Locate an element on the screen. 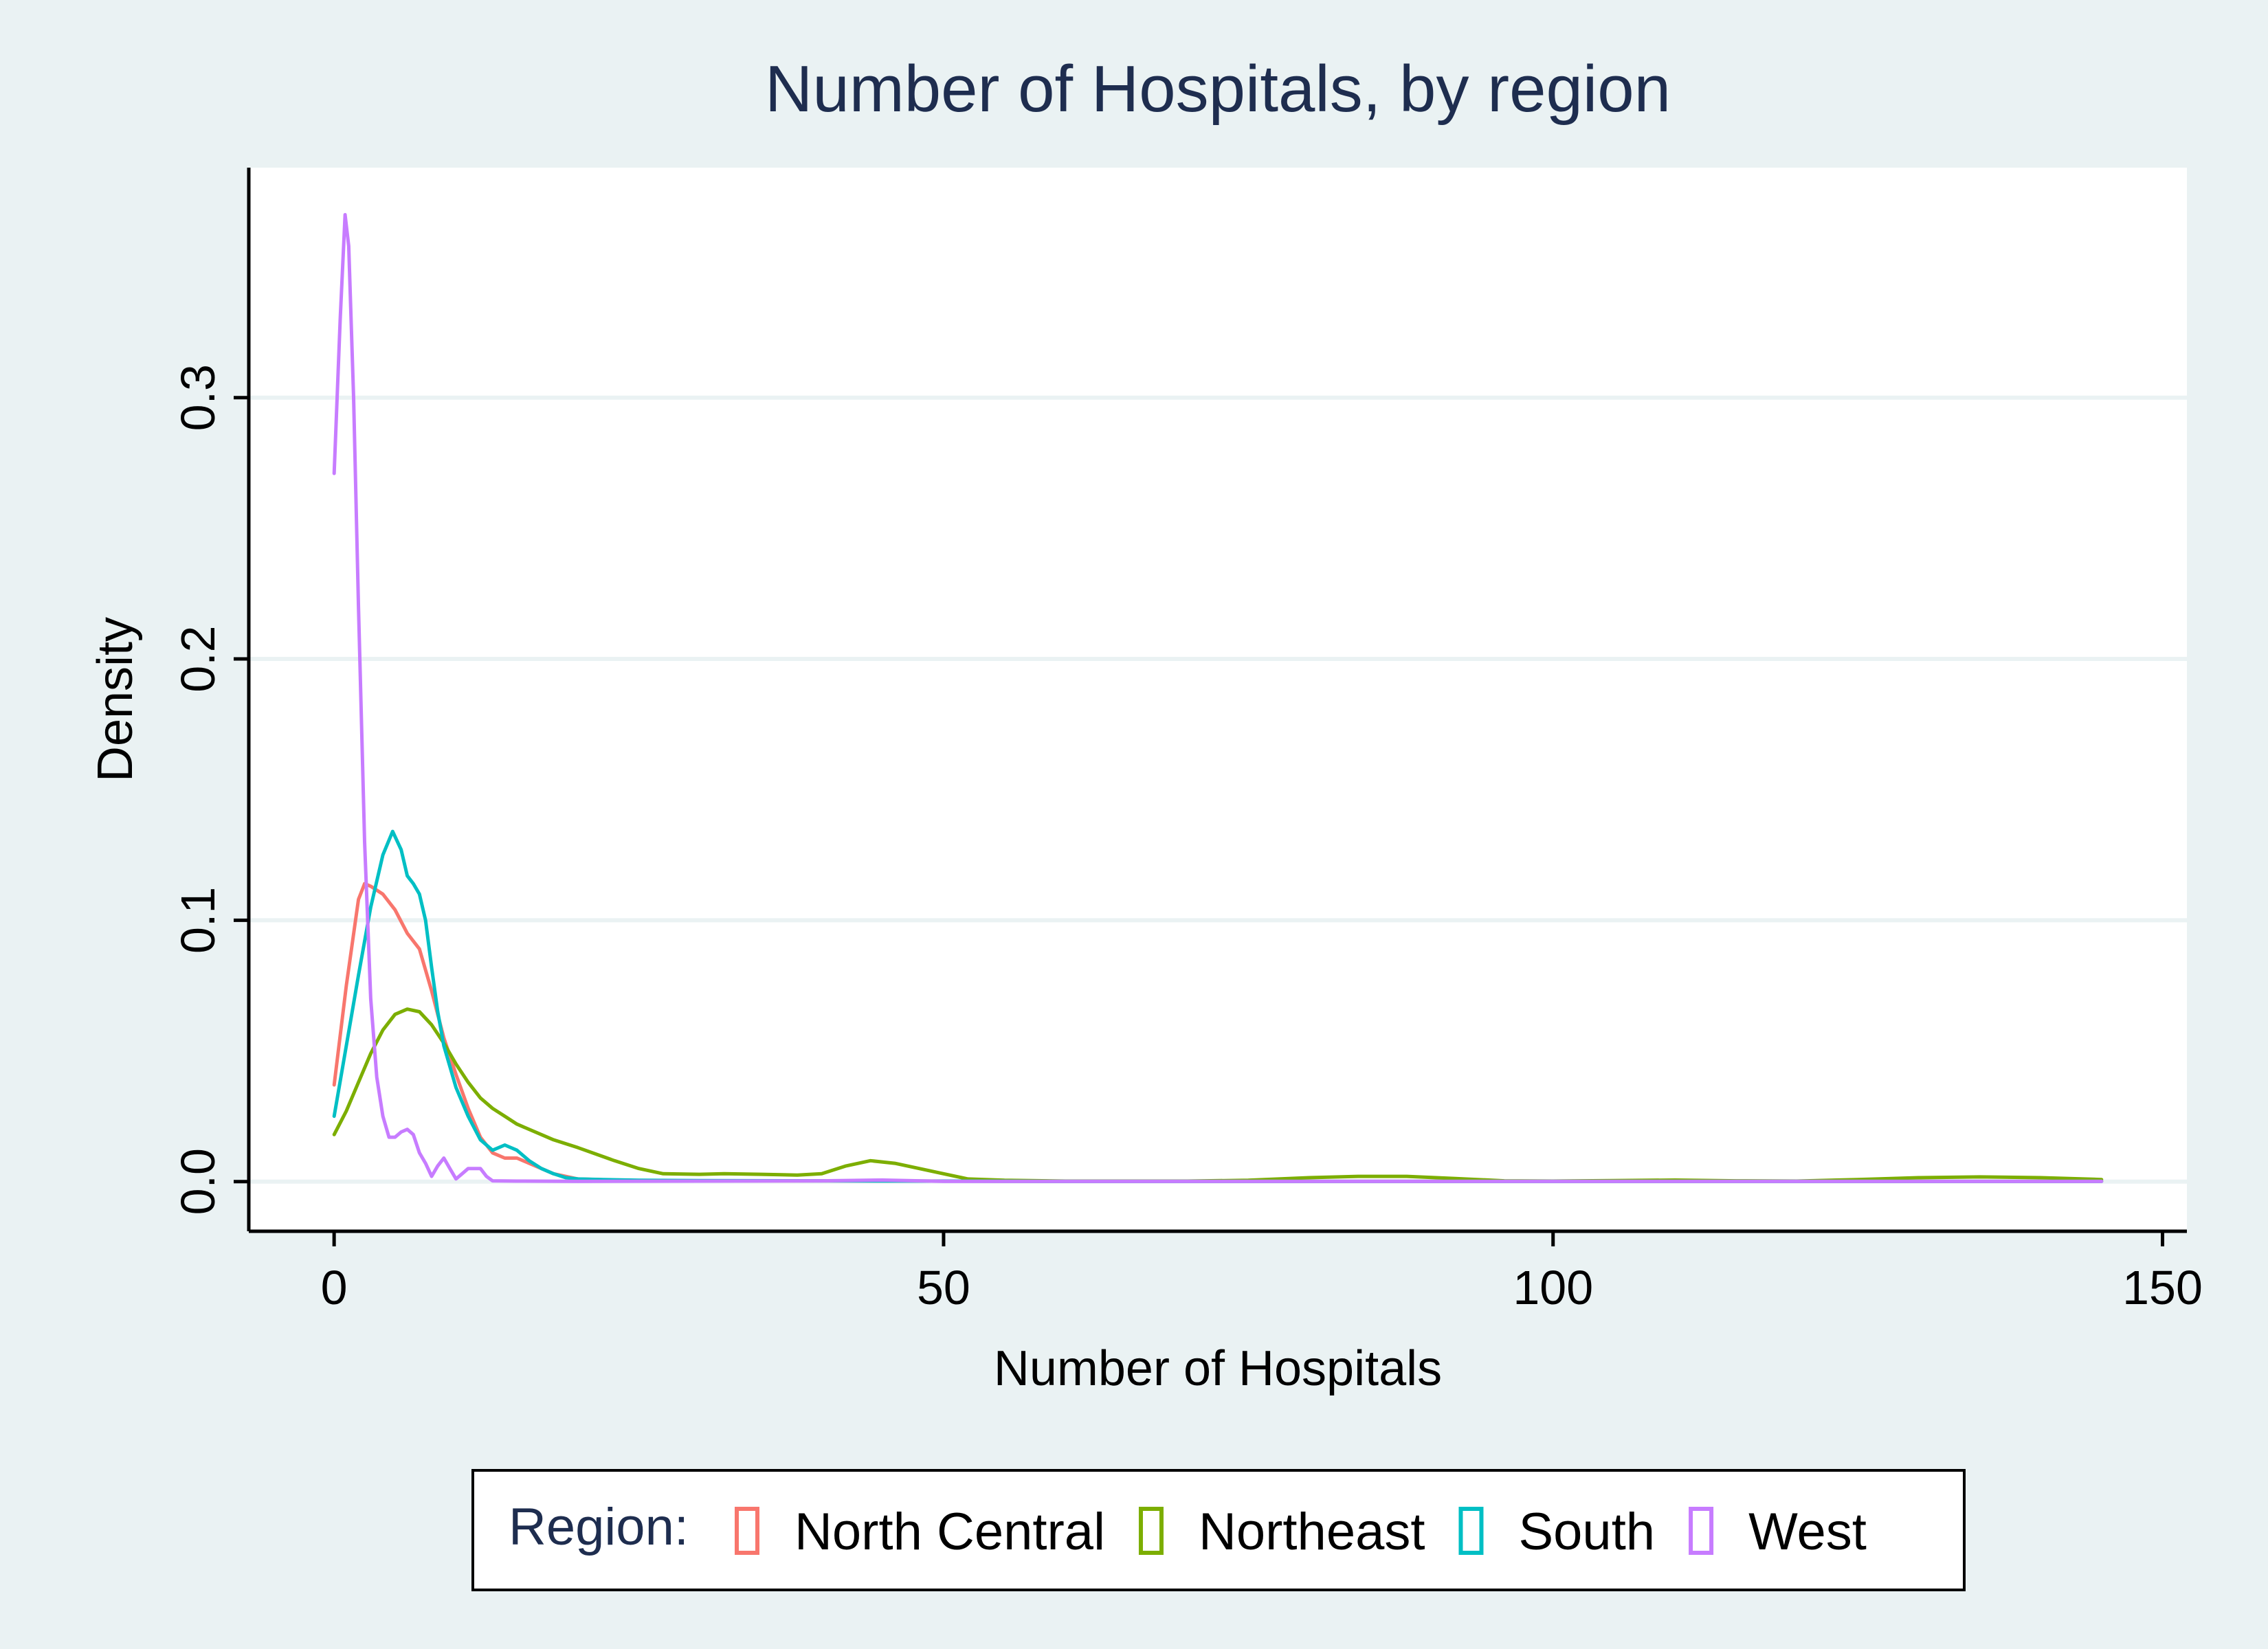  x-tick-label: 0 is located at coordinates (334, 1287).